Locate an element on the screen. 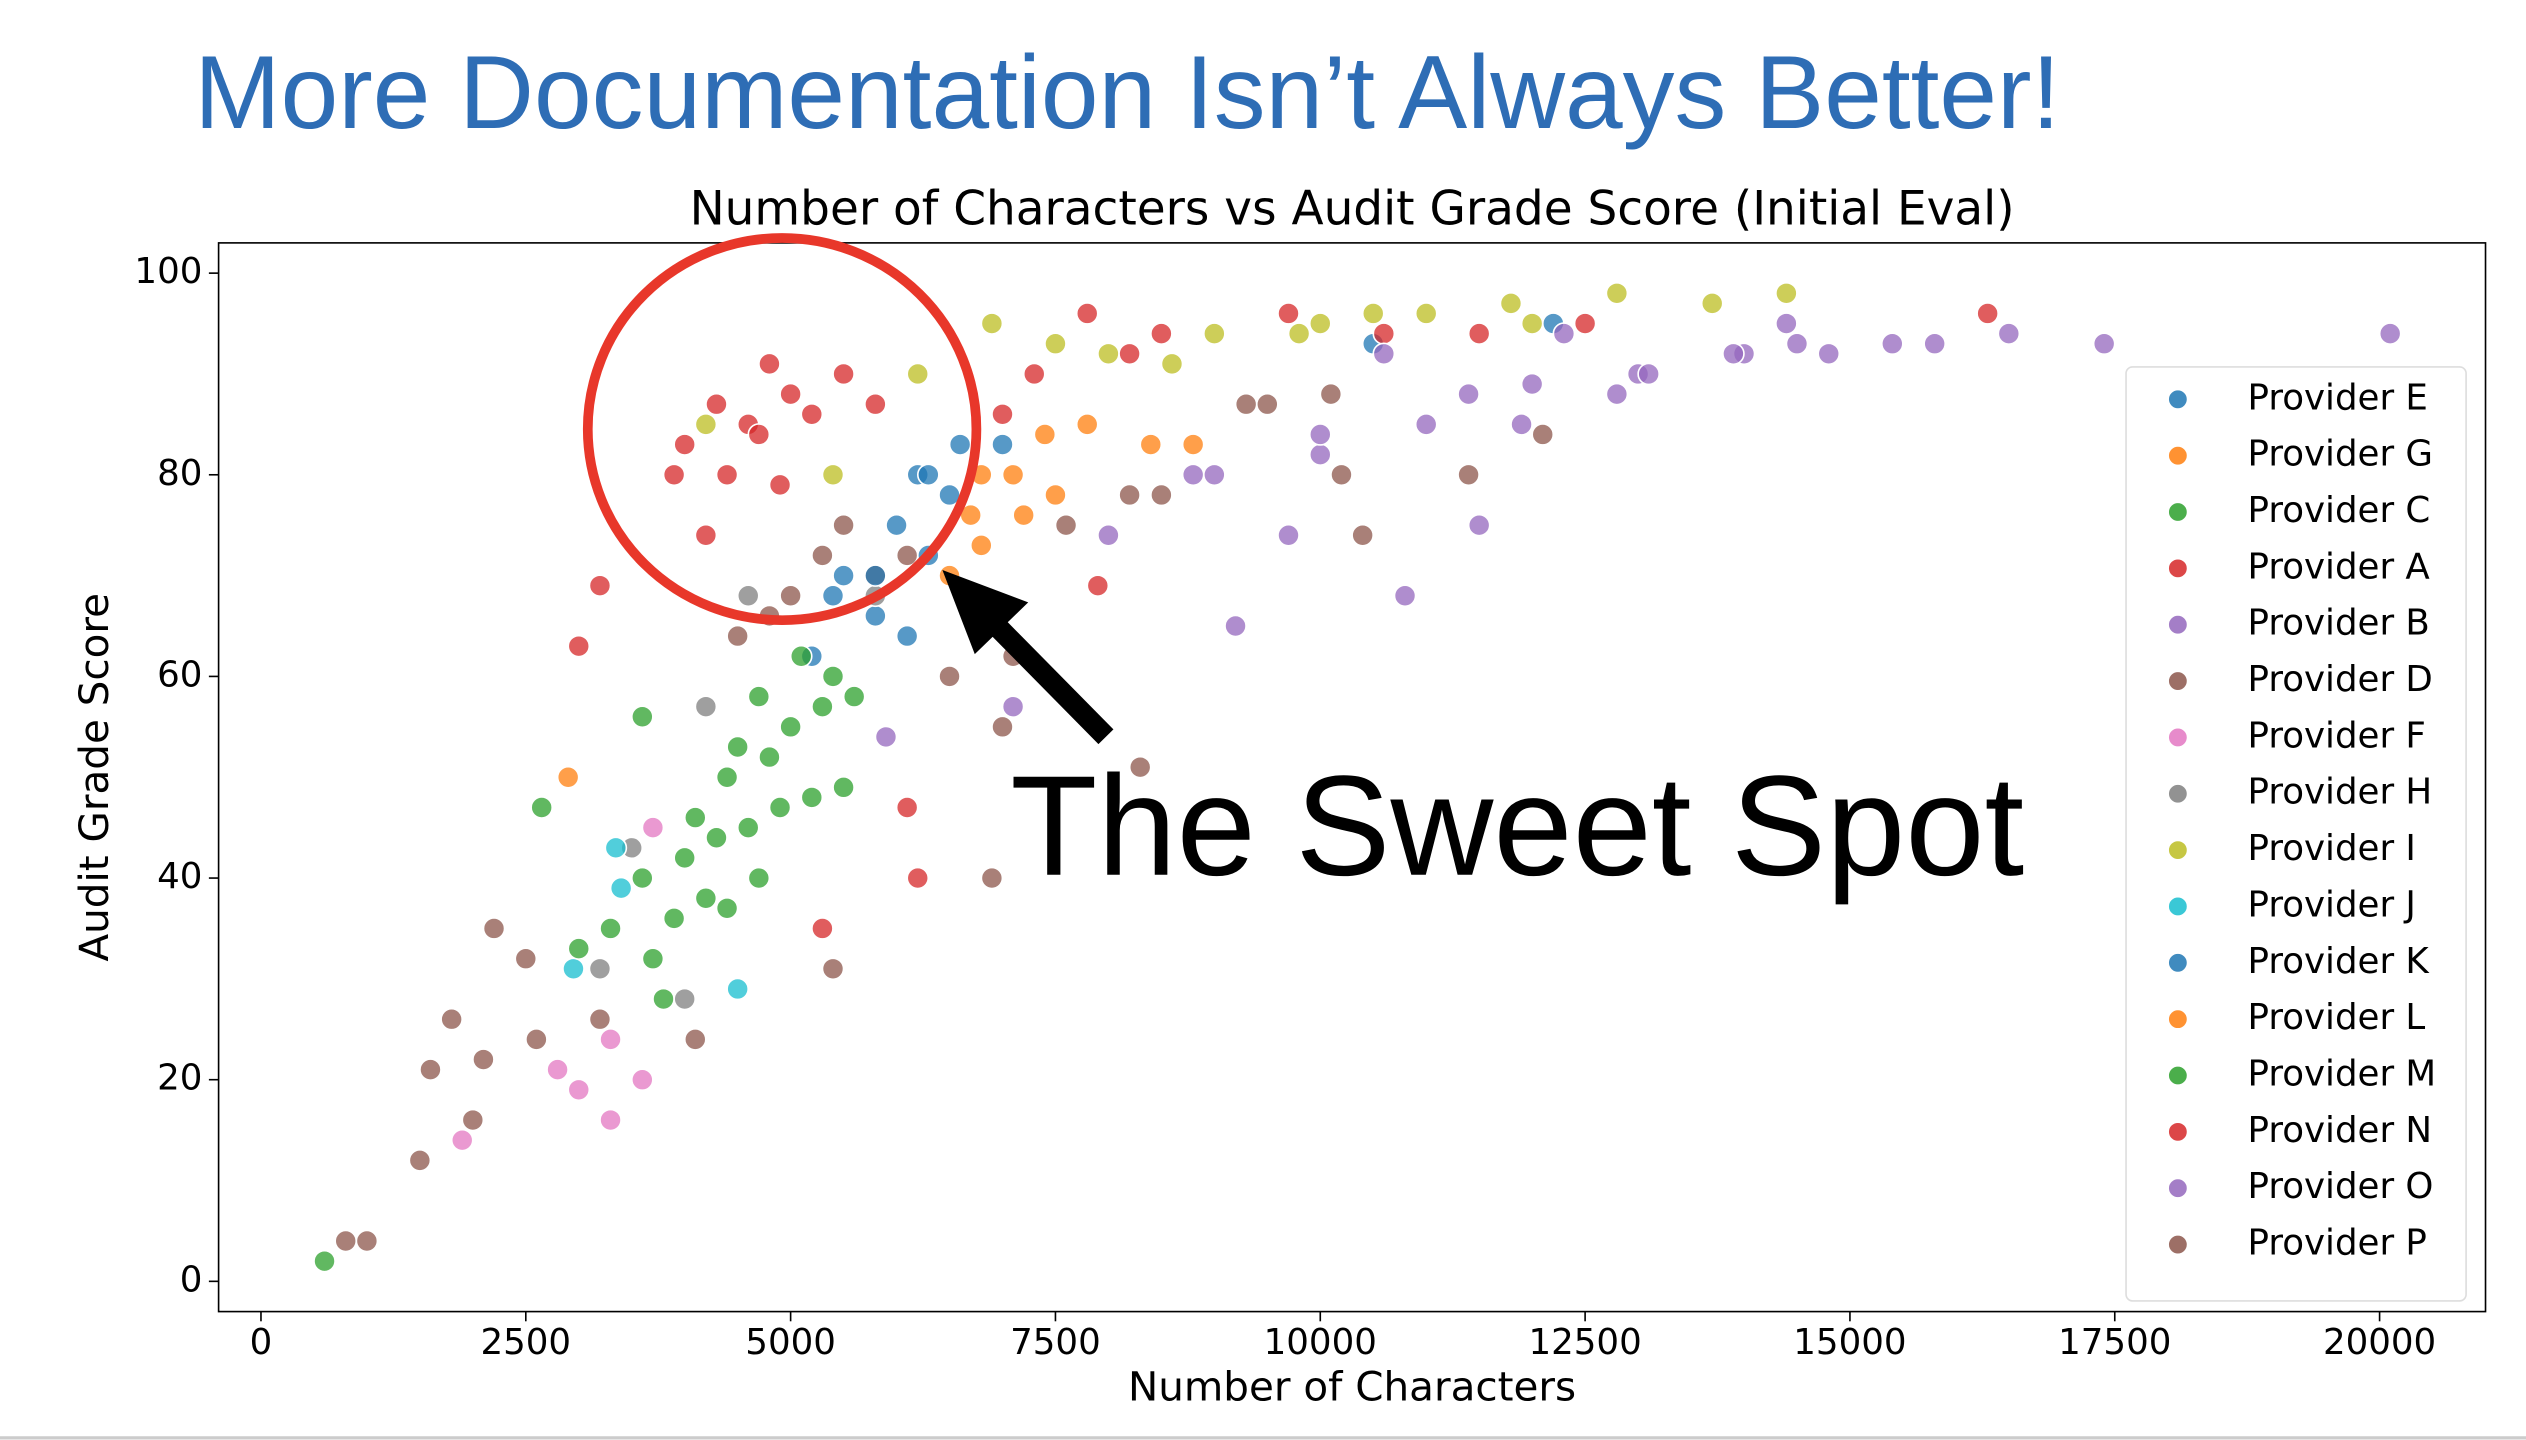  legend-label: Provider B is located at coordinates (2338, 623).